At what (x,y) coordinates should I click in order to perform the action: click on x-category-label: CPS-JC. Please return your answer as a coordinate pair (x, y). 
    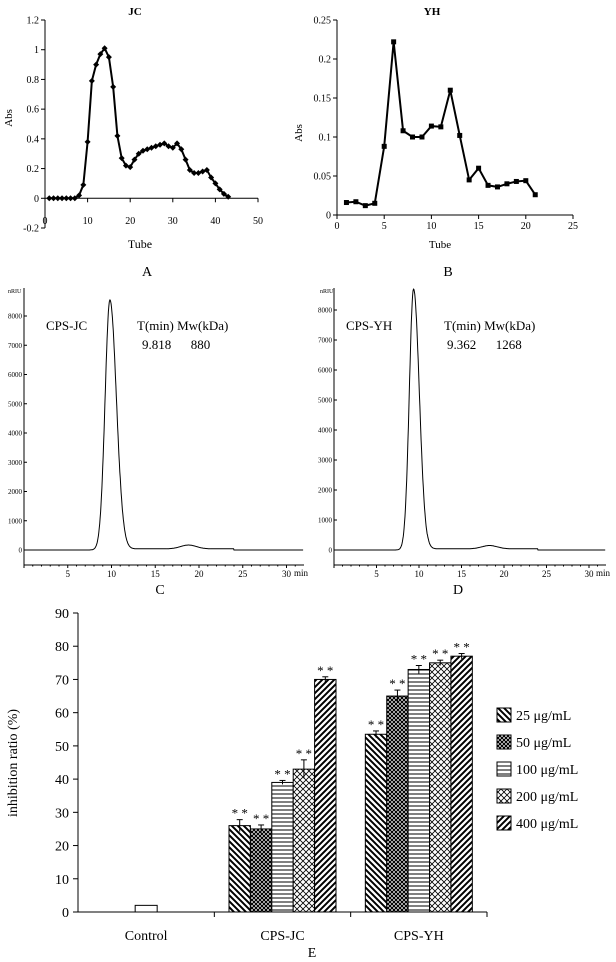
    Looking at the image, I should click on (282, 936).